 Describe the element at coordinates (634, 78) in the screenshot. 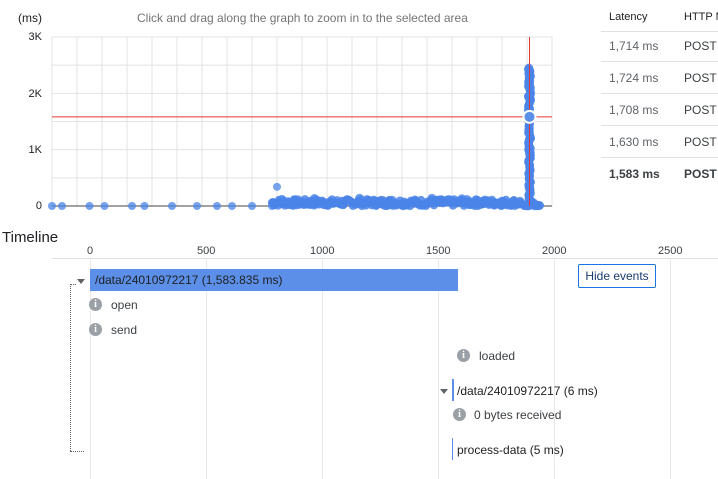

I see `row-latency: 1,724 ms` at that location.